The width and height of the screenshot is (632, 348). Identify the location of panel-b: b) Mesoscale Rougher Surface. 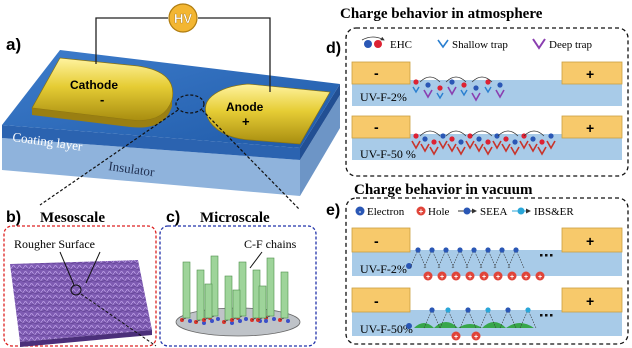
(80, 278).